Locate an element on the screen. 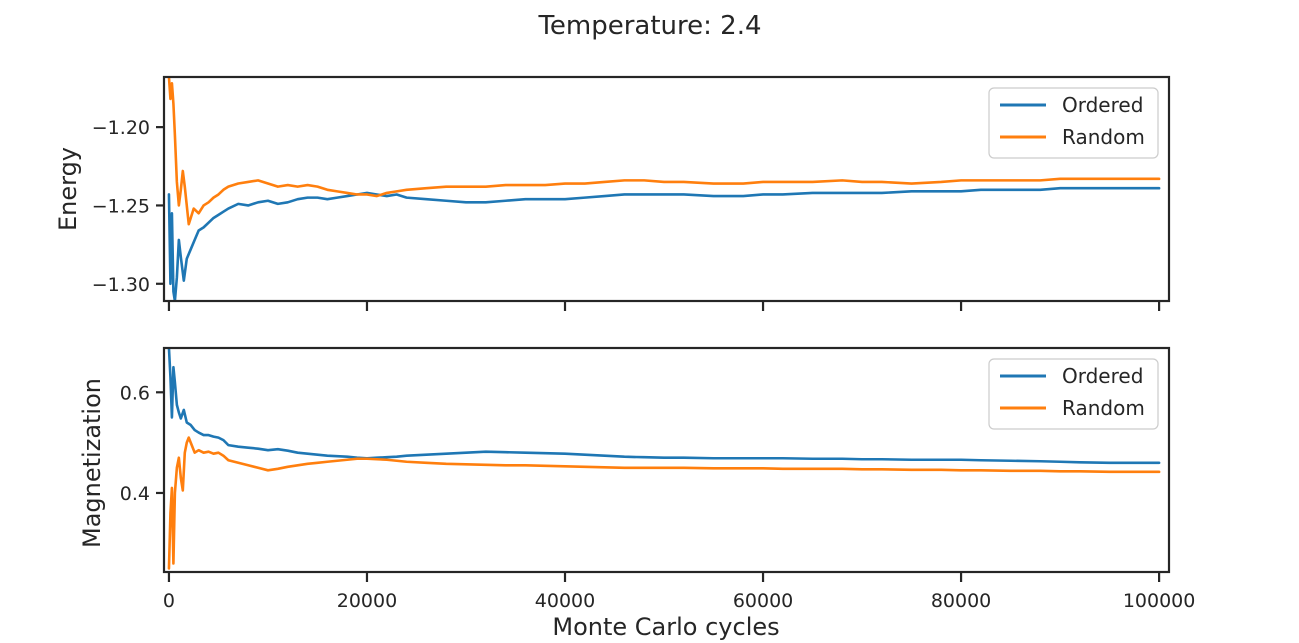 Image resolution: width=1299 pixels, height=643 pixels. energy-y-tick-label: −1.25 is located at coordinates (121, 206).